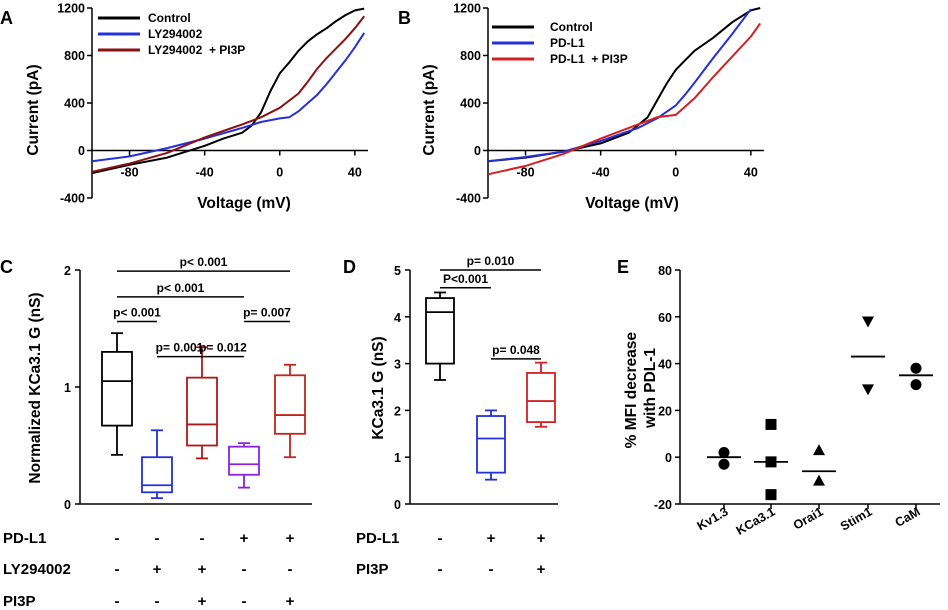 Image resolution: width=948 pixels, height=610 pixels. What do you see at coordinates (71, 9) in the screenshot?
I see `y-tick-label: 1200` at bounding box center [71, 9].